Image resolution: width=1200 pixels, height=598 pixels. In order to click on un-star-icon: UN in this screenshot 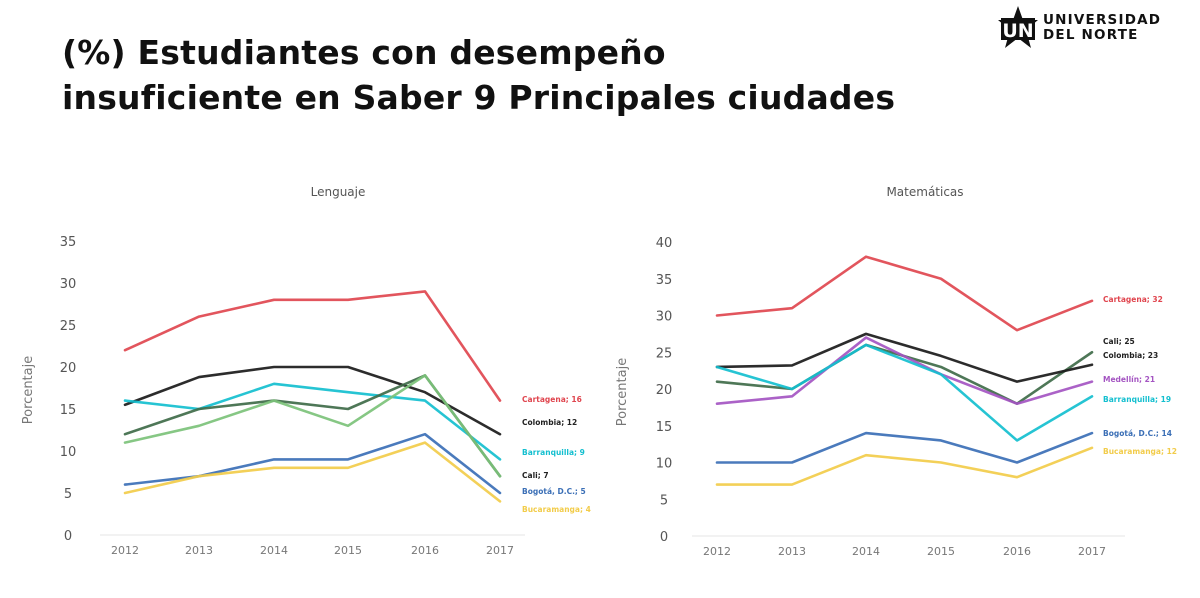, I will do `click(1018, 28)`.